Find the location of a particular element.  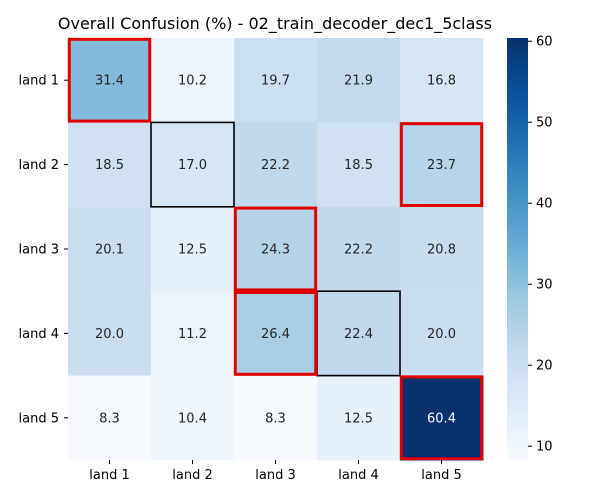

colorbar-tick-label: 50 is located at coordinates (544, 123).